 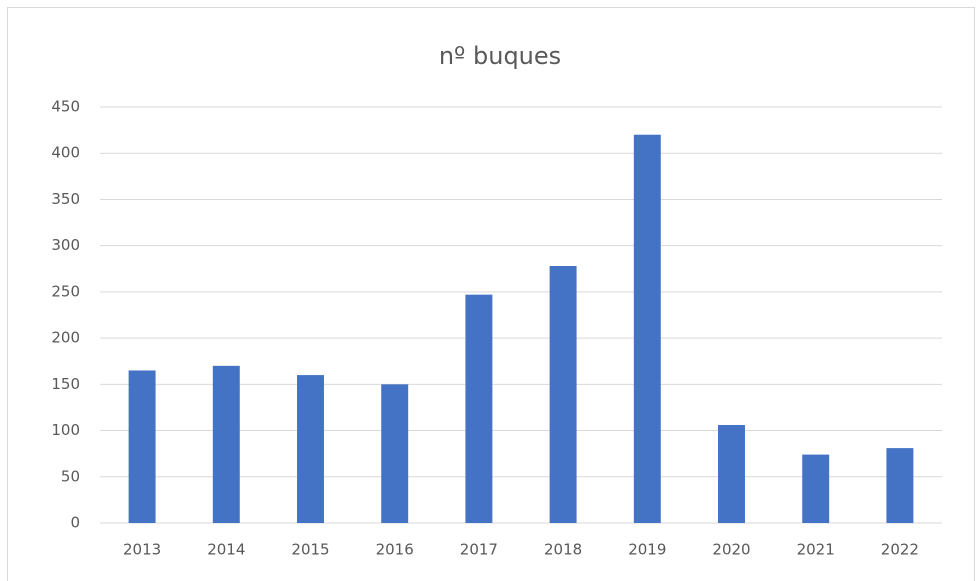 I want to click on y-tick-label: 450, so click(x=65, y=107).